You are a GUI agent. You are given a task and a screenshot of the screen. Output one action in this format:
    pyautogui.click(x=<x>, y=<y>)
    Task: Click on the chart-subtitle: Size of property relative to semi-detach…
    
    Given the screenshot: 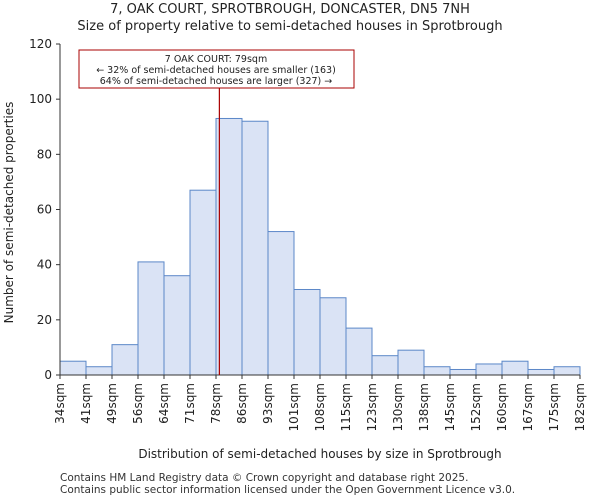 What is the action you would take?
    pyautogui.click(x=290, y=26)
    